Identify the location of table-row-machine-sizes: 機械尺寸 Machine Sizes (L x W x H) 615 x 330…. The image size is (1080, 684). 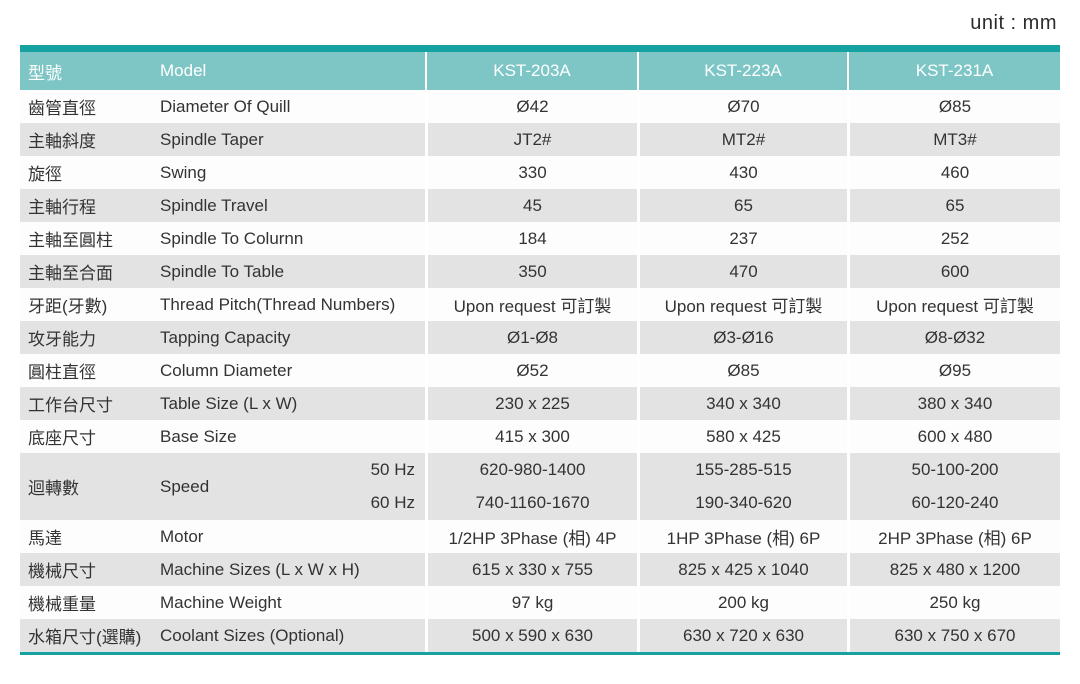
(540, 569).